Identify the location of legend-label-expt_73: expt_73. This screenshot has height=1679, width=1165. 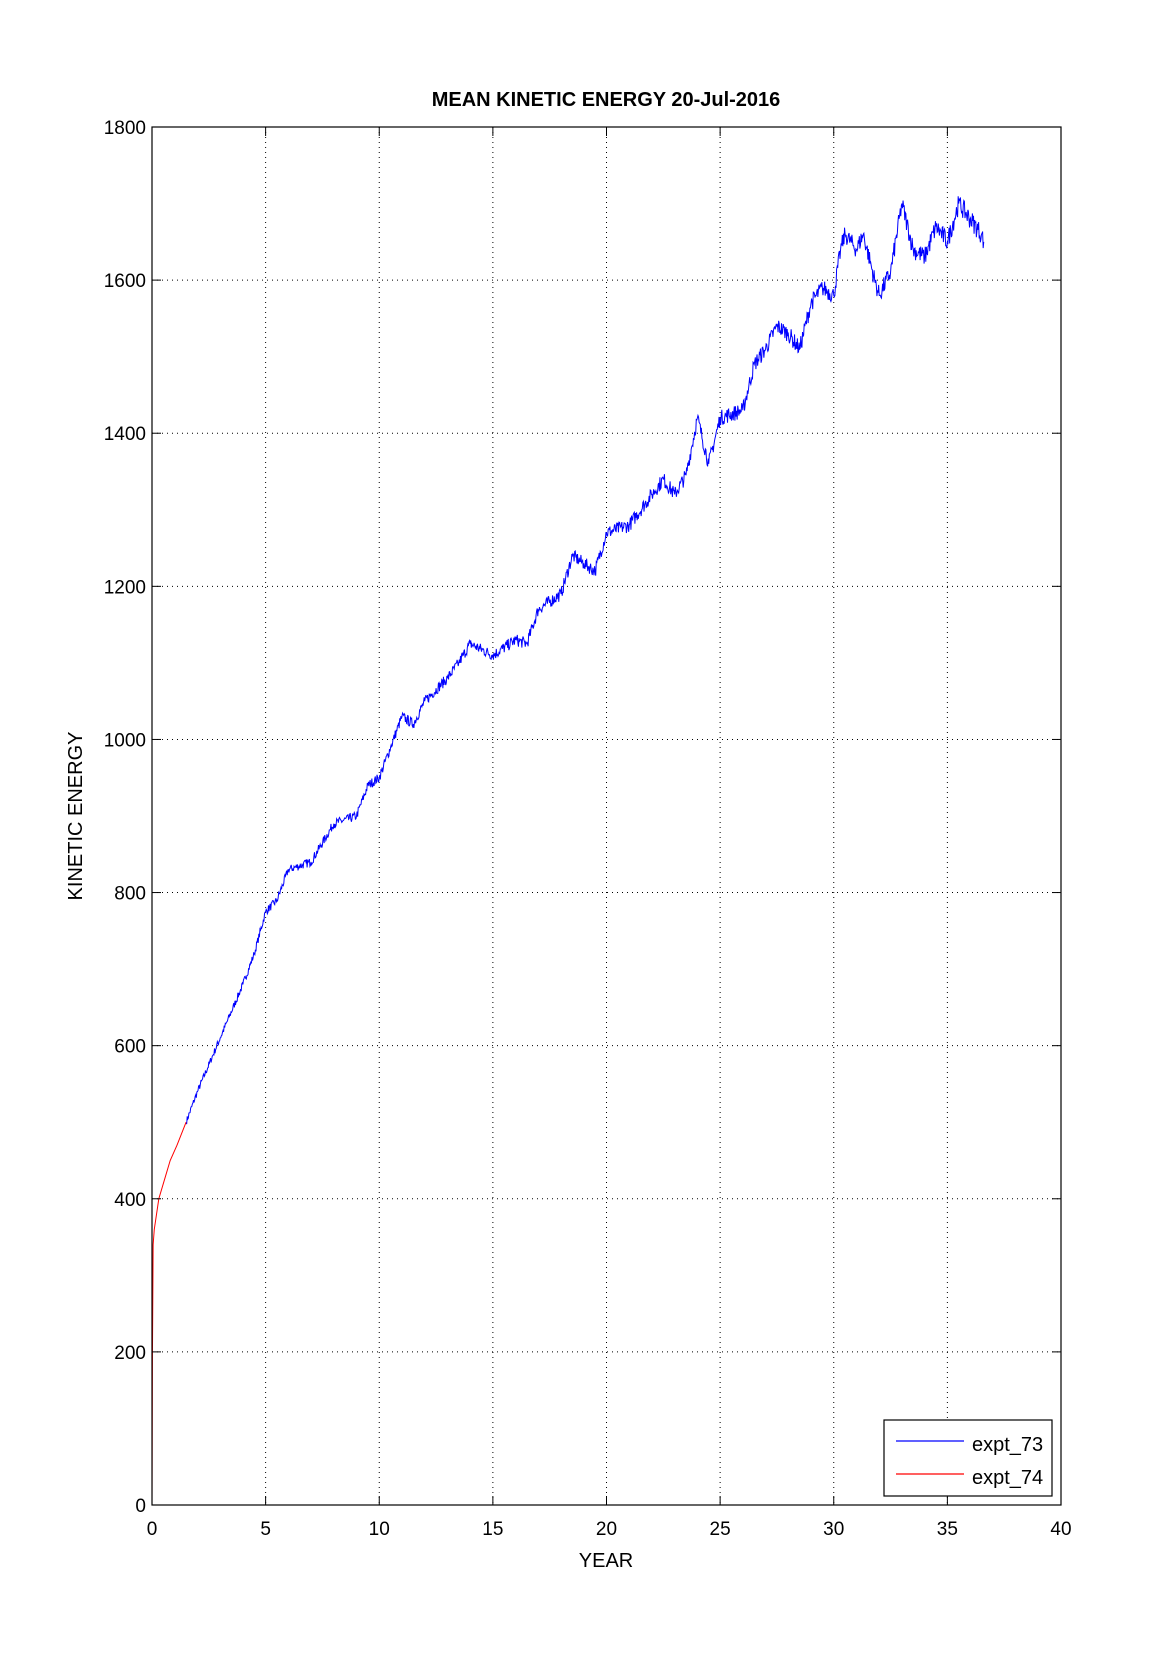
(1007, 1445).